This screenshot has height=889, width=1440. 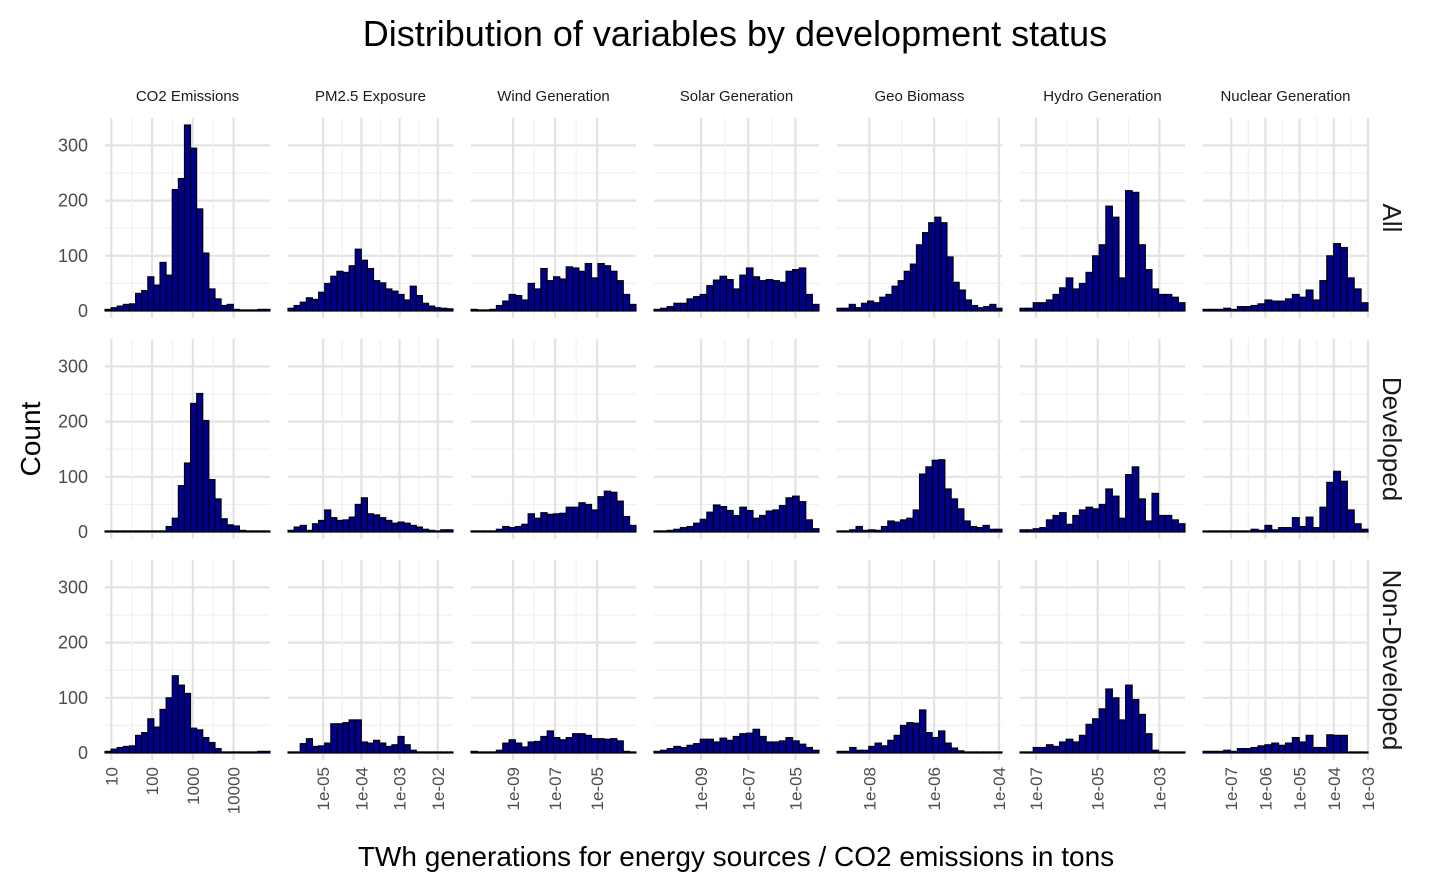 I want to click on y-axis-label: Count, so click(x=30, y=438).